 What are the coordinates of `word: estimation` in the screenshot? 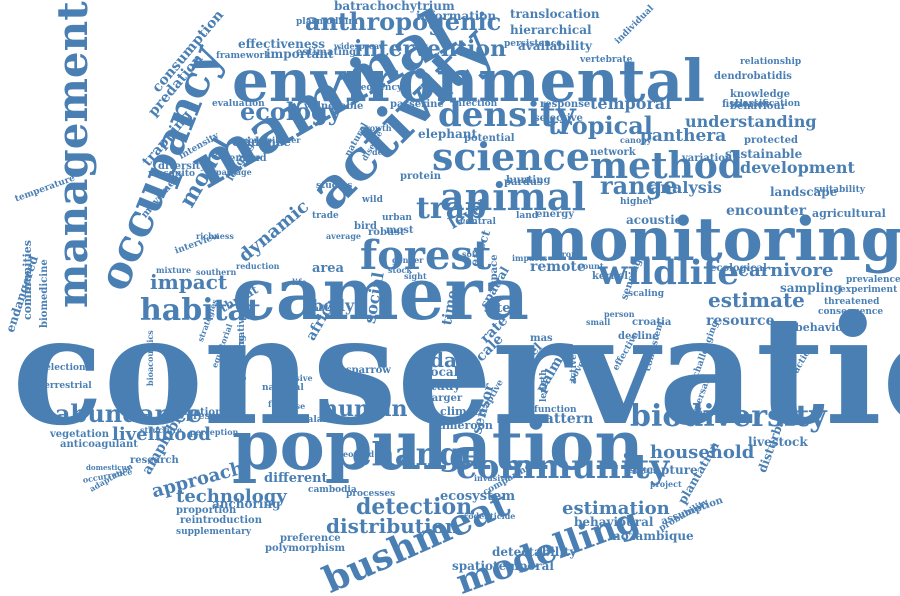 It's located at (616, 508).